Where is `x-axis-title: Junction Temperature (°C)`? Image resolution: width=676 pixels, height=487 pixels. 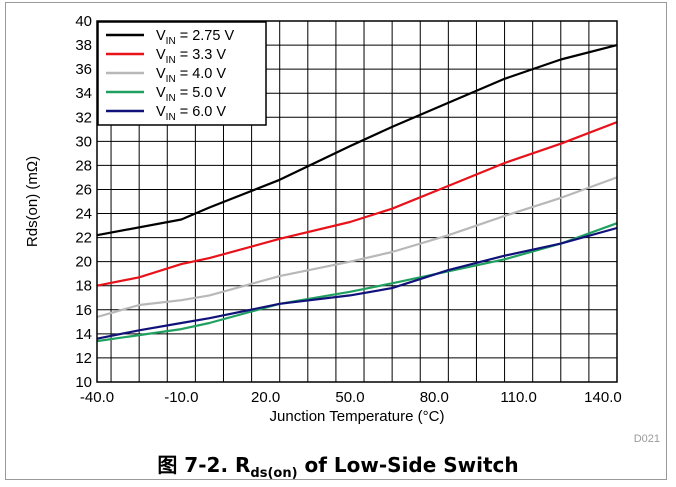 x-axis-title: Junction Temperature (°C) is located at coordinates (357, 416).